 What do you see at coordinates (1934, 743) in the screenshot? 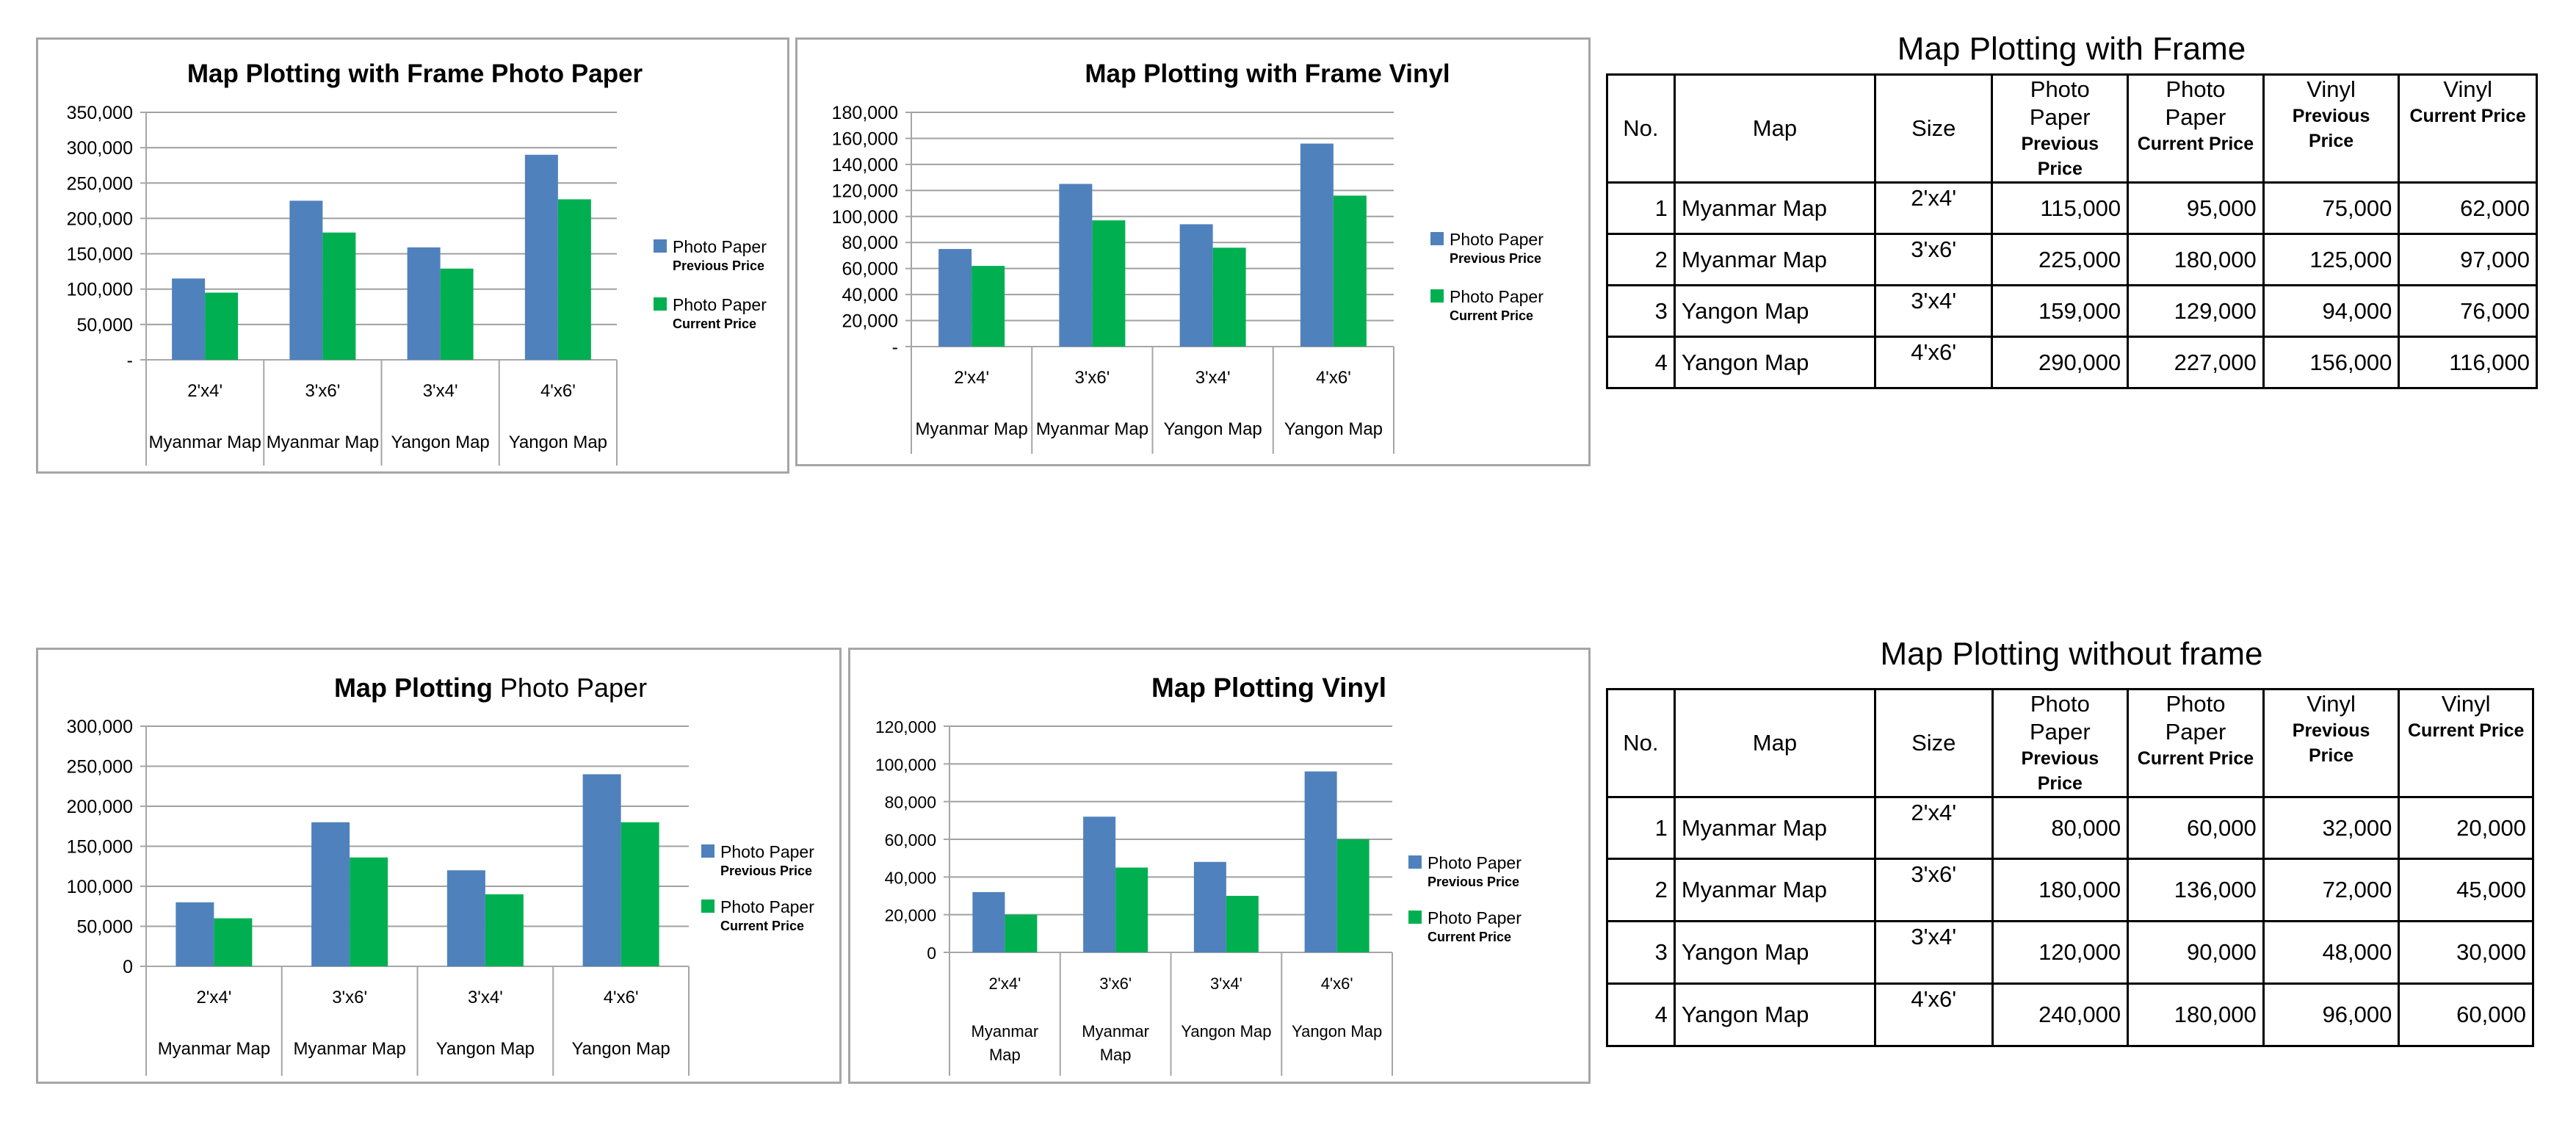
I see `header-size: Size` at bounding box center [1934, 743].